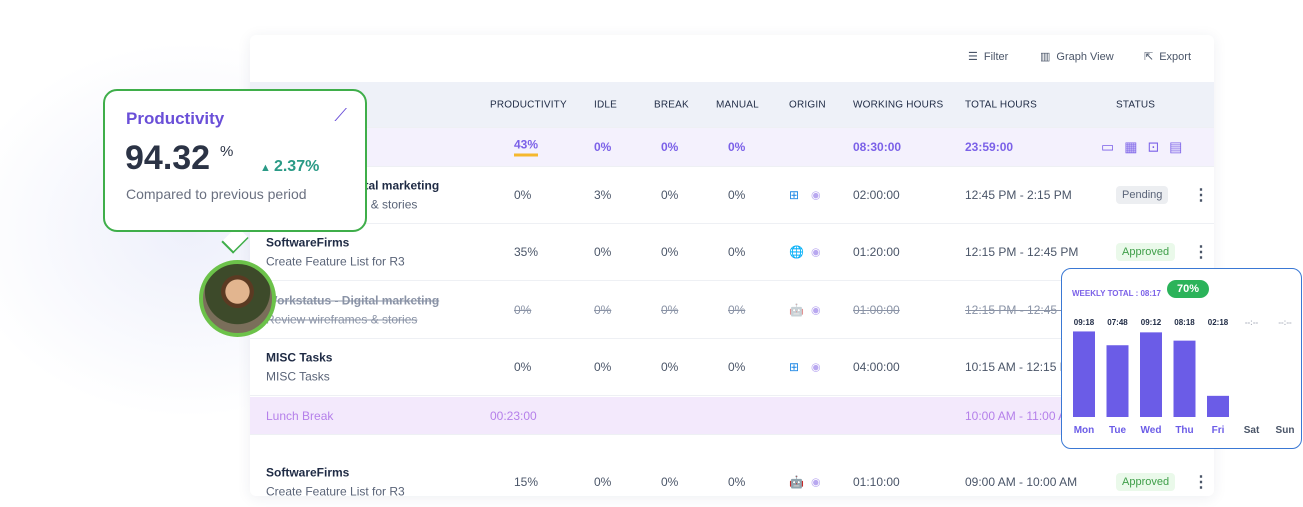  I want to click on col-working-hours: WORKING HOURS, so click(898, 104).